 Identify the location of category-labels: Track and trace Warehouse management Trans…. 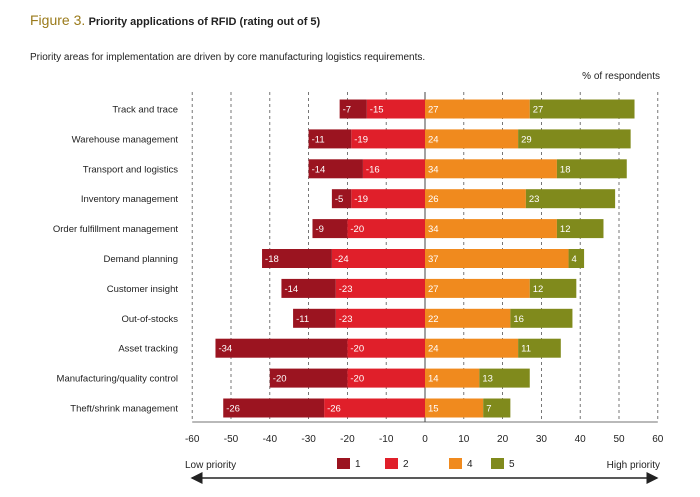
(115, 260).